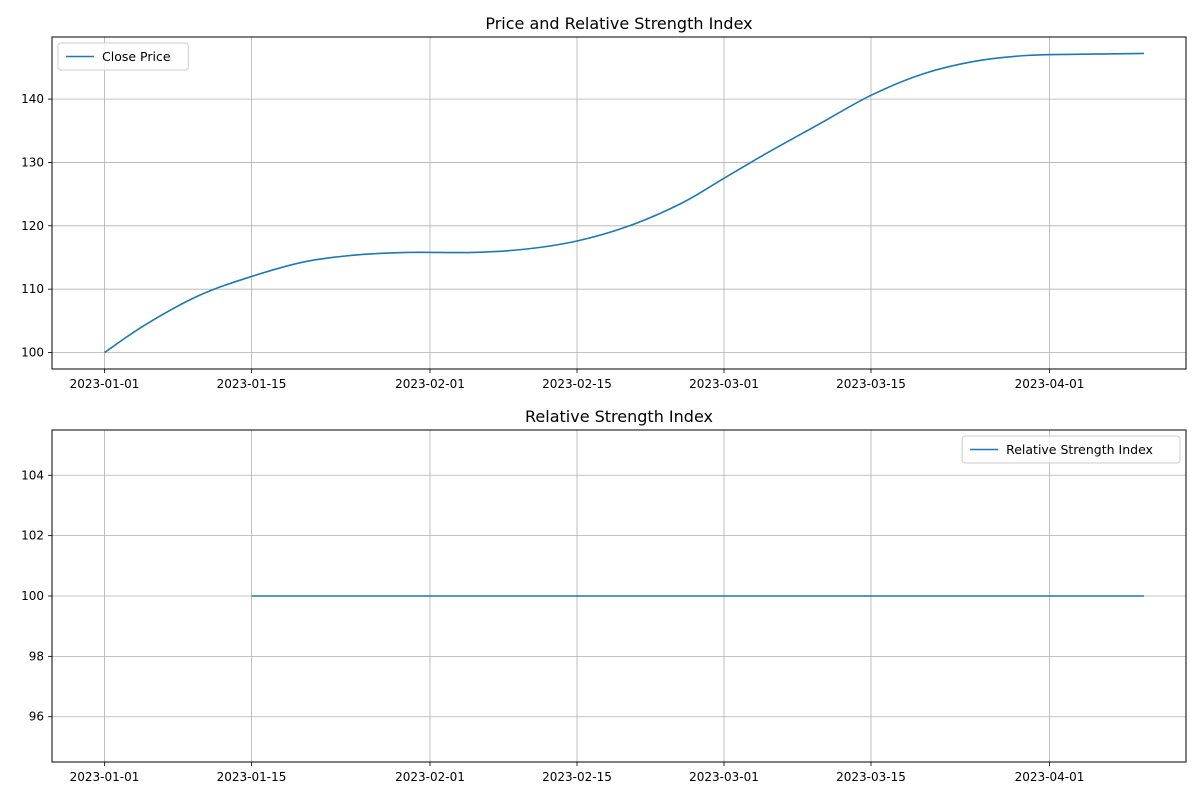 This screenshot has width=1200, height=800. What do you see at coordinates (32, 475) in the screenshot?
I see `y-tick-label: 104` at bounding box center [32, 475].